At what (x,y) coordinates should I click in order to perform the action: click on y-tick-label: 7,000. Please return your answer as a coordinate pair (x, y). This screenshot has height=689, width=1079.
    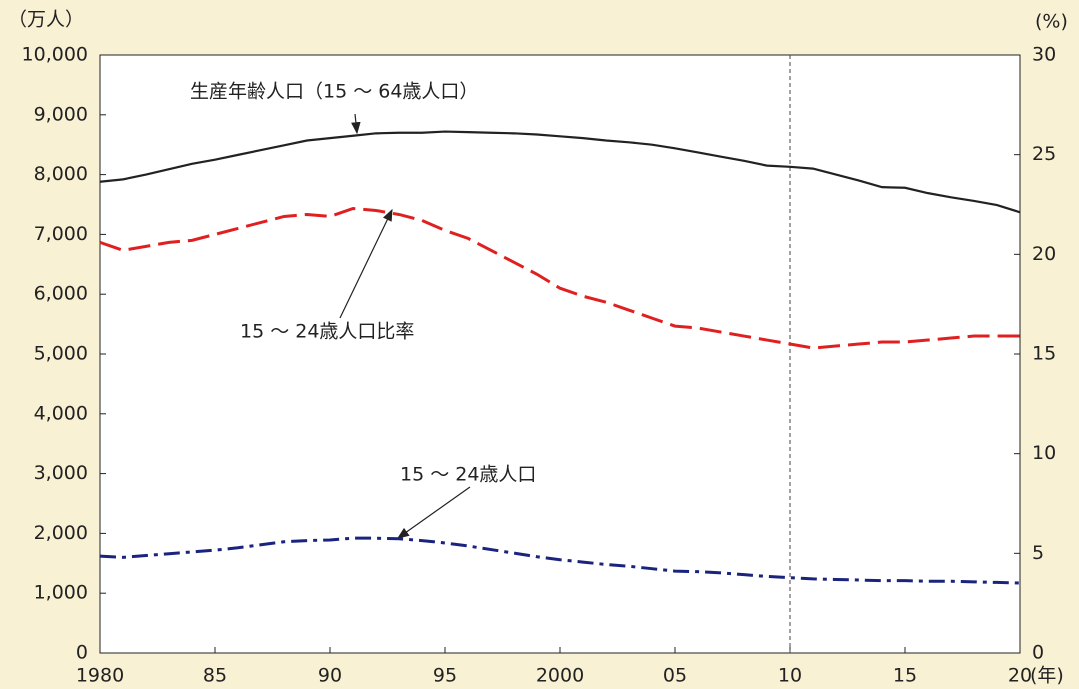
    Looking at the image, I should click on (61, 234).